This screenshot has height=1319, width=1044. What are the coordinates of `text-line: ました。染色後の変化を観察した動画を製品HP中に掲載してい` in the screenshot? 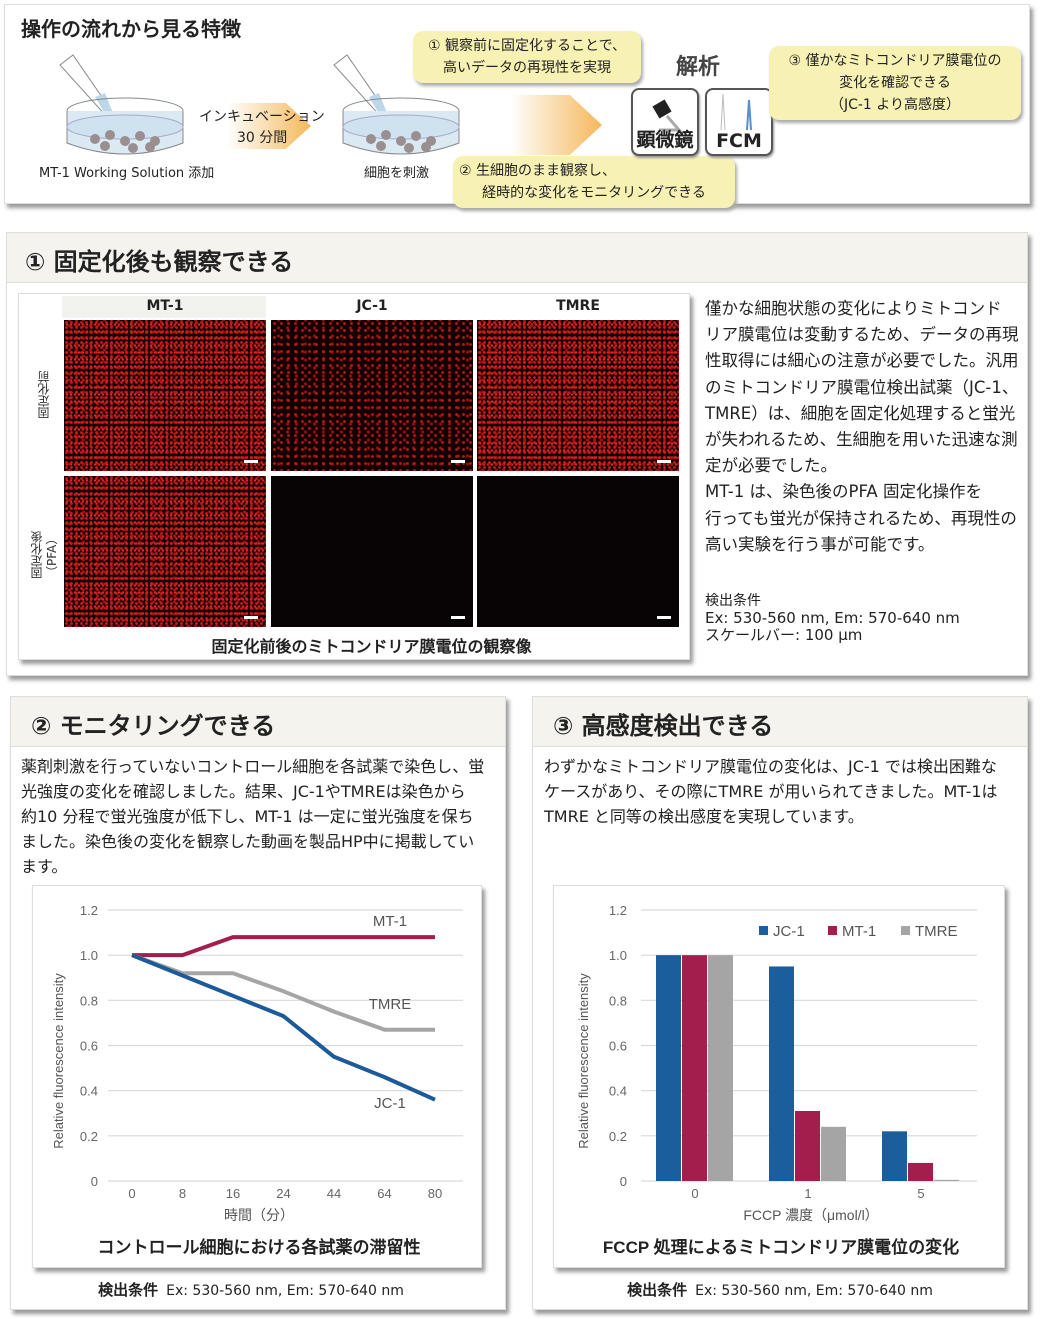 It's located at (248, 841).